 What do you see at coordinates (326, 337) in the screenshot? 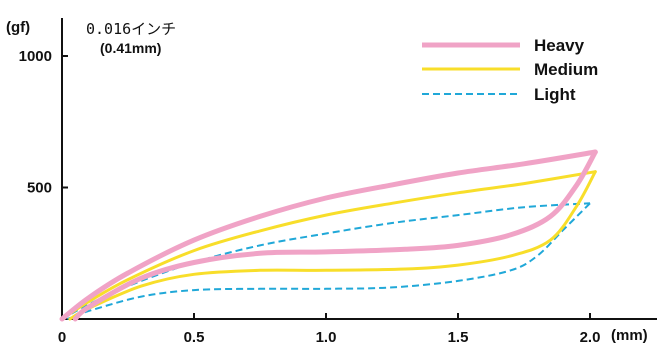
I see `x-tick-label: 1.0` at bounding box center [326, 337].